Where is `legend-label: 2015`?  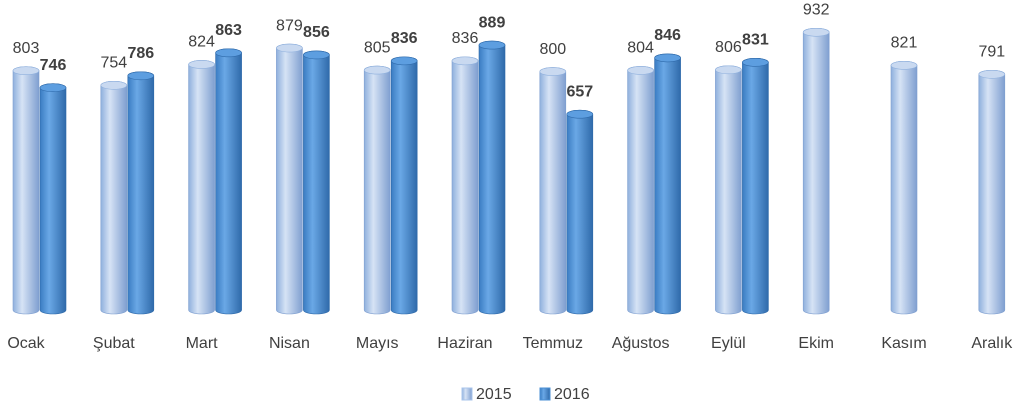
legend-label: 2015 is located at coordinates (494, 394).